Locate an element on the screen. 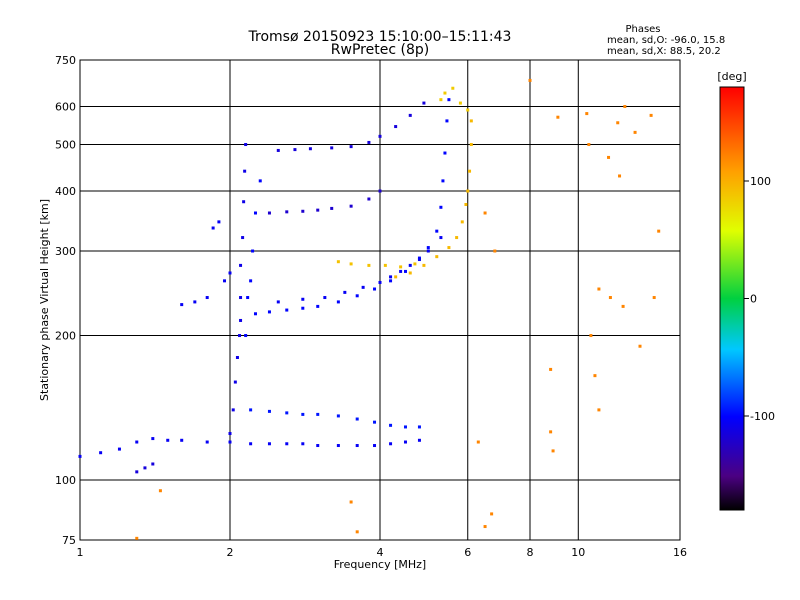  y-tick-label: 750 is located at coordinates (65, 60).